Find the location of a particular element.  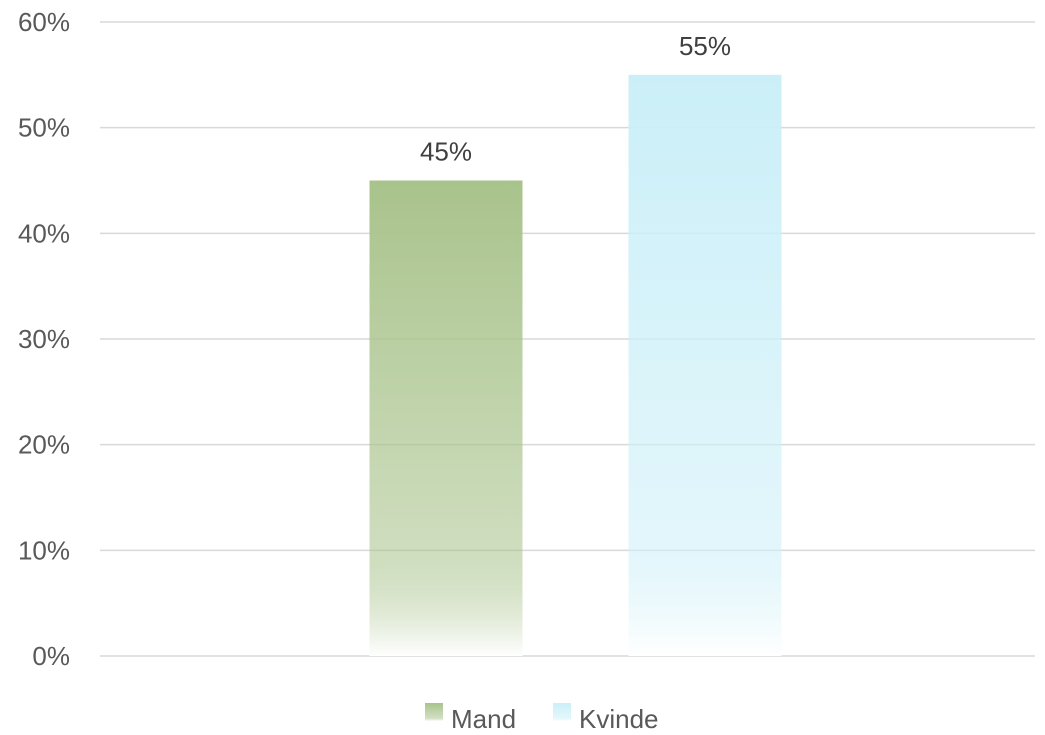

y-tick-label: 30% is located at coordinates (44, 339).